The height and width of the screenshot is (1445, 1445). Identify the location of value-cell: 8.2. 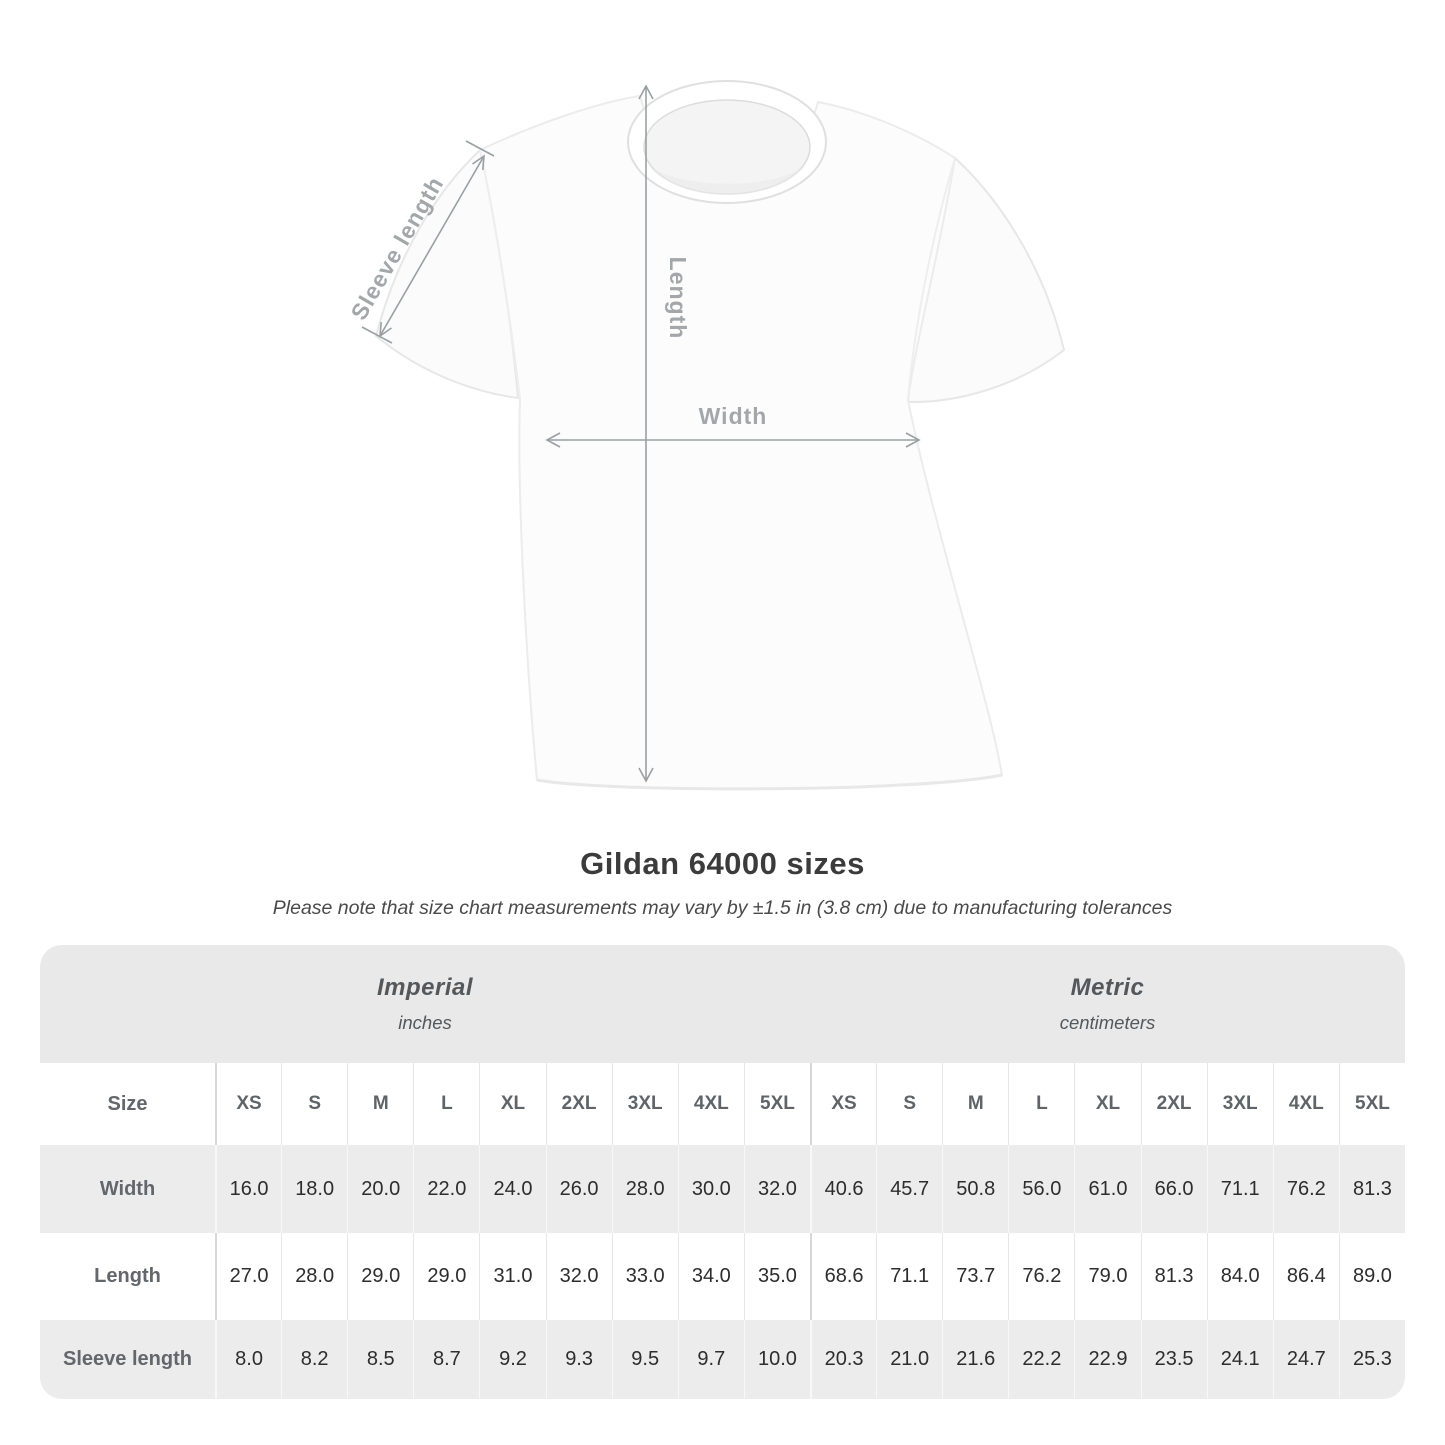
(314, 1359).